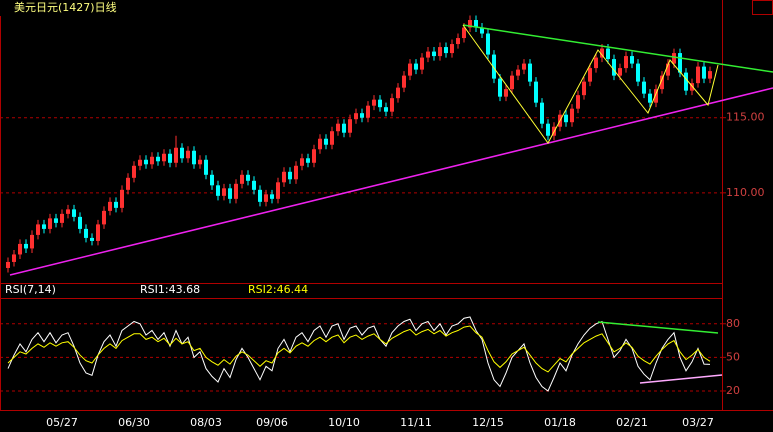  What do you see at coordinates (30, 289) in the screenshot?
I see `indicator-title: RSI(7,14)` at bounding box center [30, 289].